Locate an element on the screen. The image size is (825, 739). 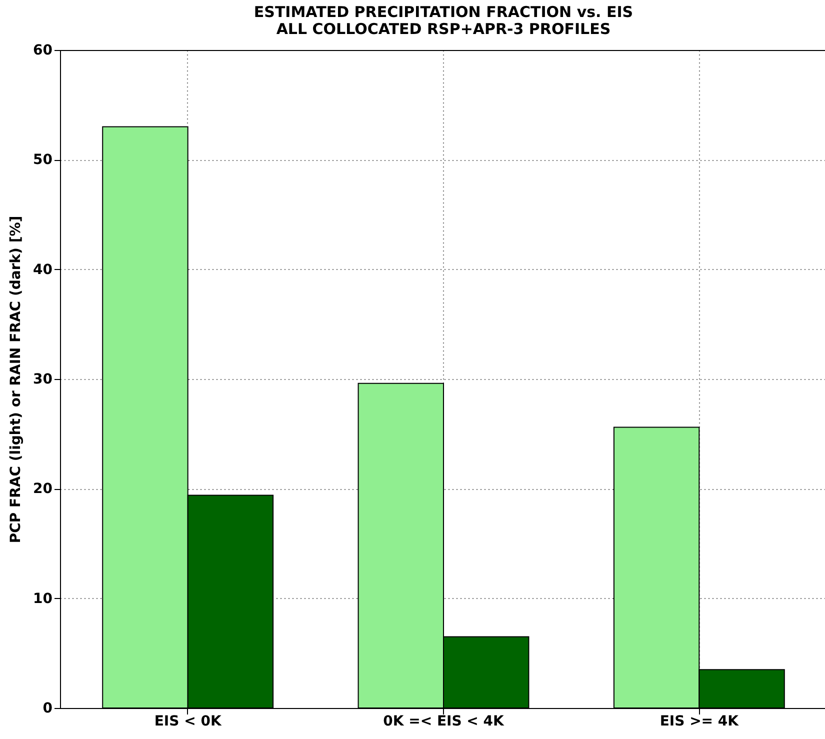
x-tick-label: 0K =< EIS < 4K is located at coordinates (444, 722).